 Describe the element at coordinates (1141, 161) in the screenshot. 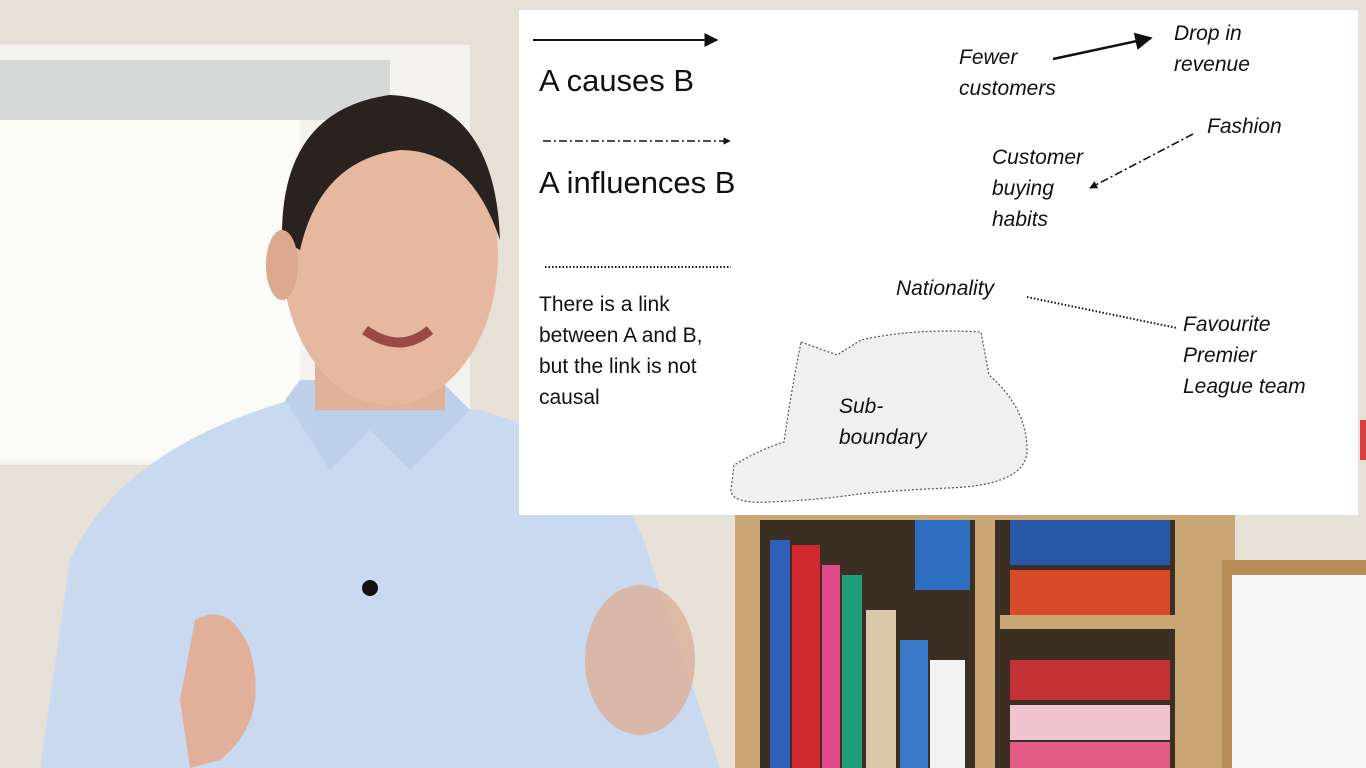

I see `influence-arrow` at that location.